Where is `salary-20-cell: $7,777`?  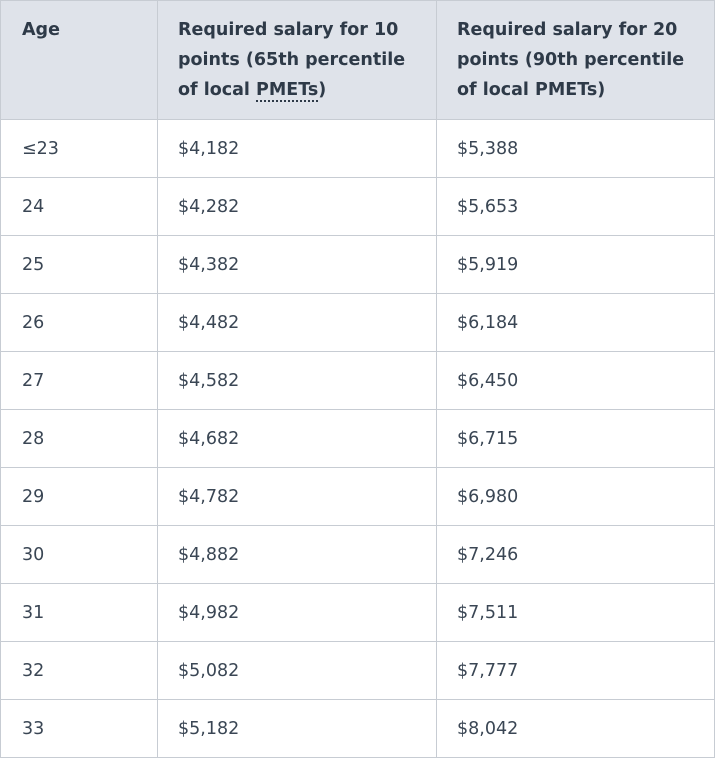 salary-20-cell: $7,777 is located at coordinates (575, 670).